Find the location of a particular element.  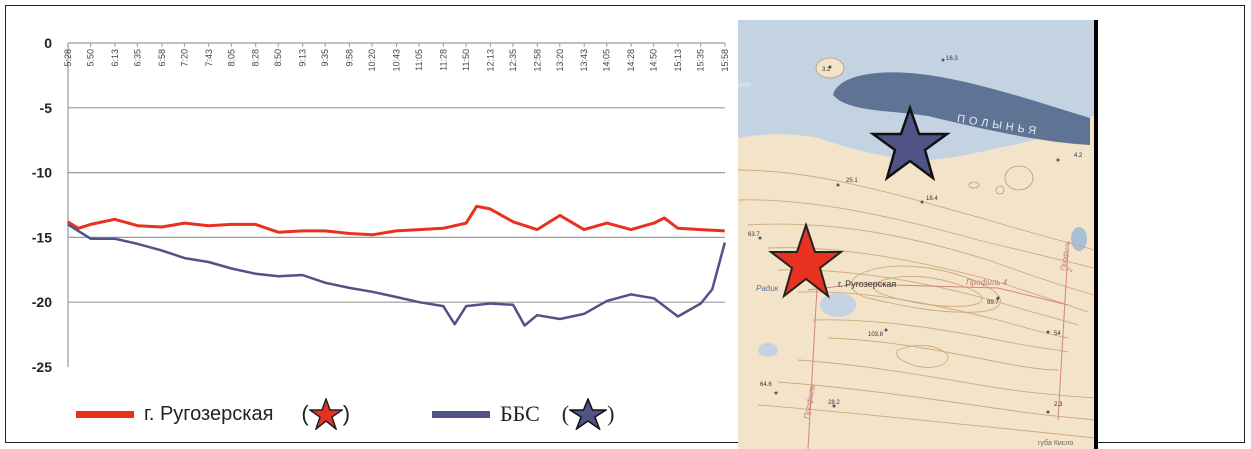

blue-star-icon is located at coordinates (588, 414).